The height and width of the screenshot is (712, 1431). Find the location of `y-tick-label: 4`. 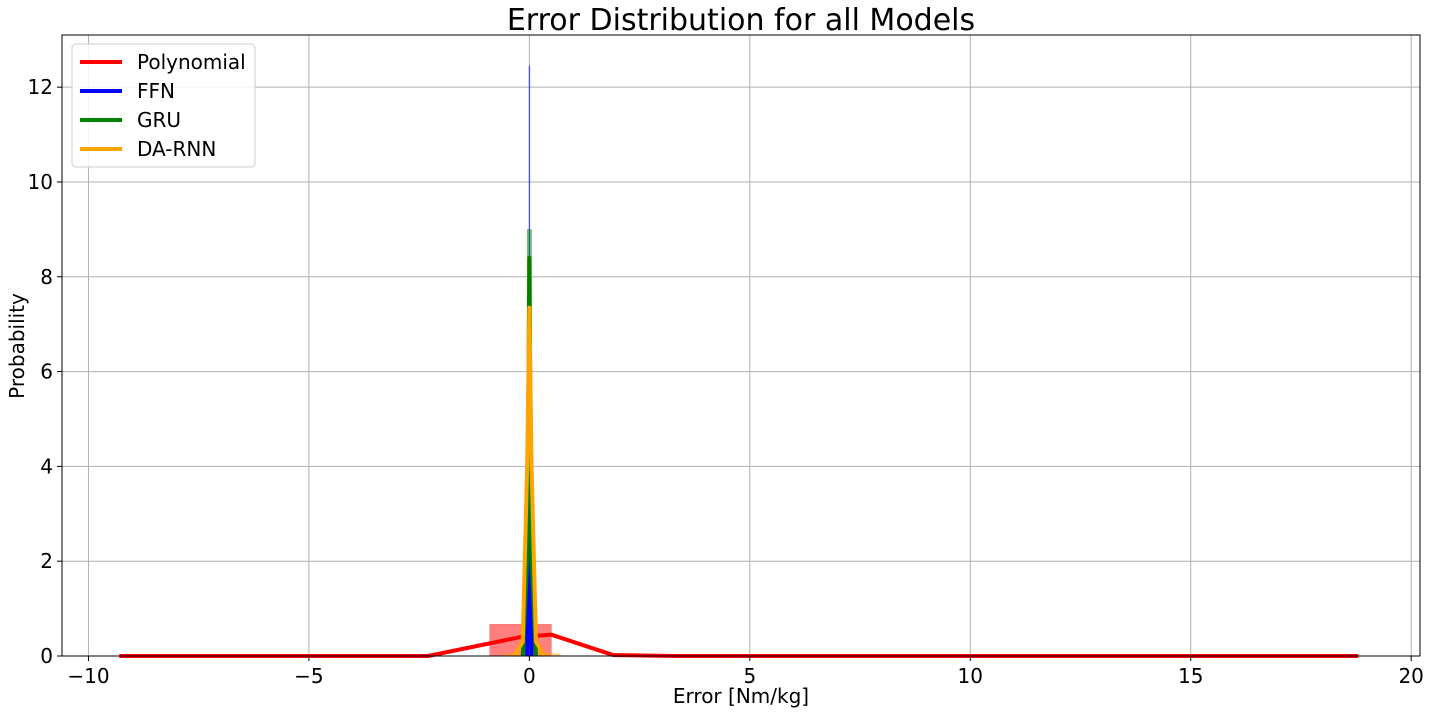

y-tick-label: 4 is located at coordinates (46, 466).